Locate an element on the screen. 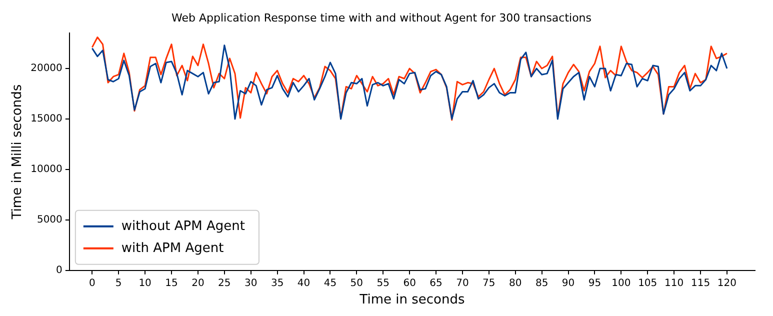 The width and height of the screenshot is (773, 316). x-tick-label: 30 is located at coordinates (251, 283).